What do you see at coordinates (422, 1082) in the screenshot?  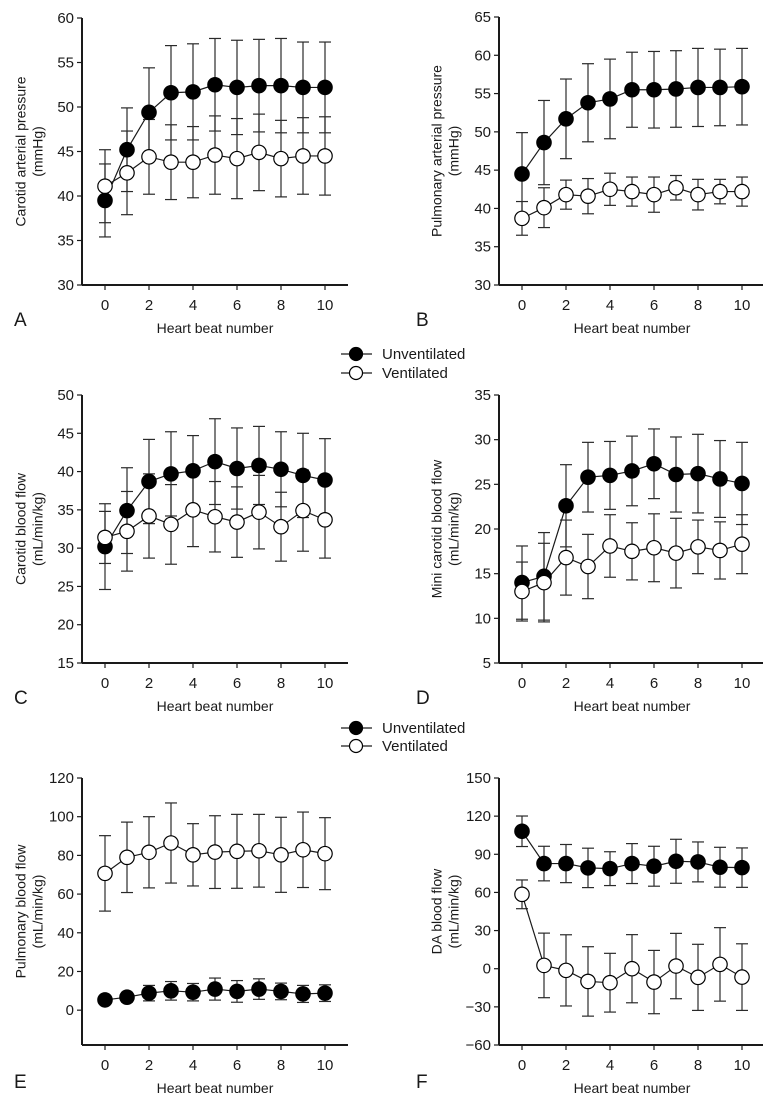 I see `panel-label: F` at bounding box center [422, 1082].